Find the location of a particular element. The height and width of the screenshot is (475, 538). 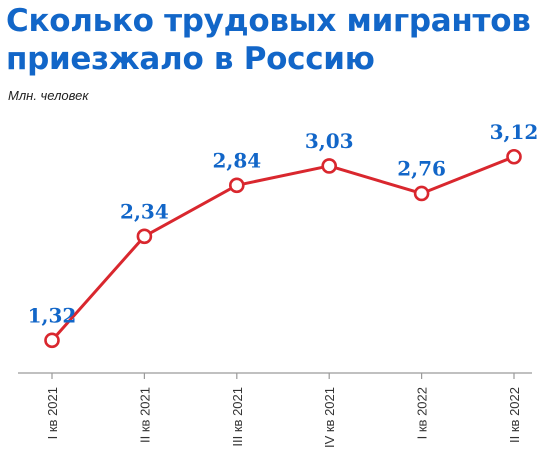

data-label: 3,12 is located at coordinates (514, 132).